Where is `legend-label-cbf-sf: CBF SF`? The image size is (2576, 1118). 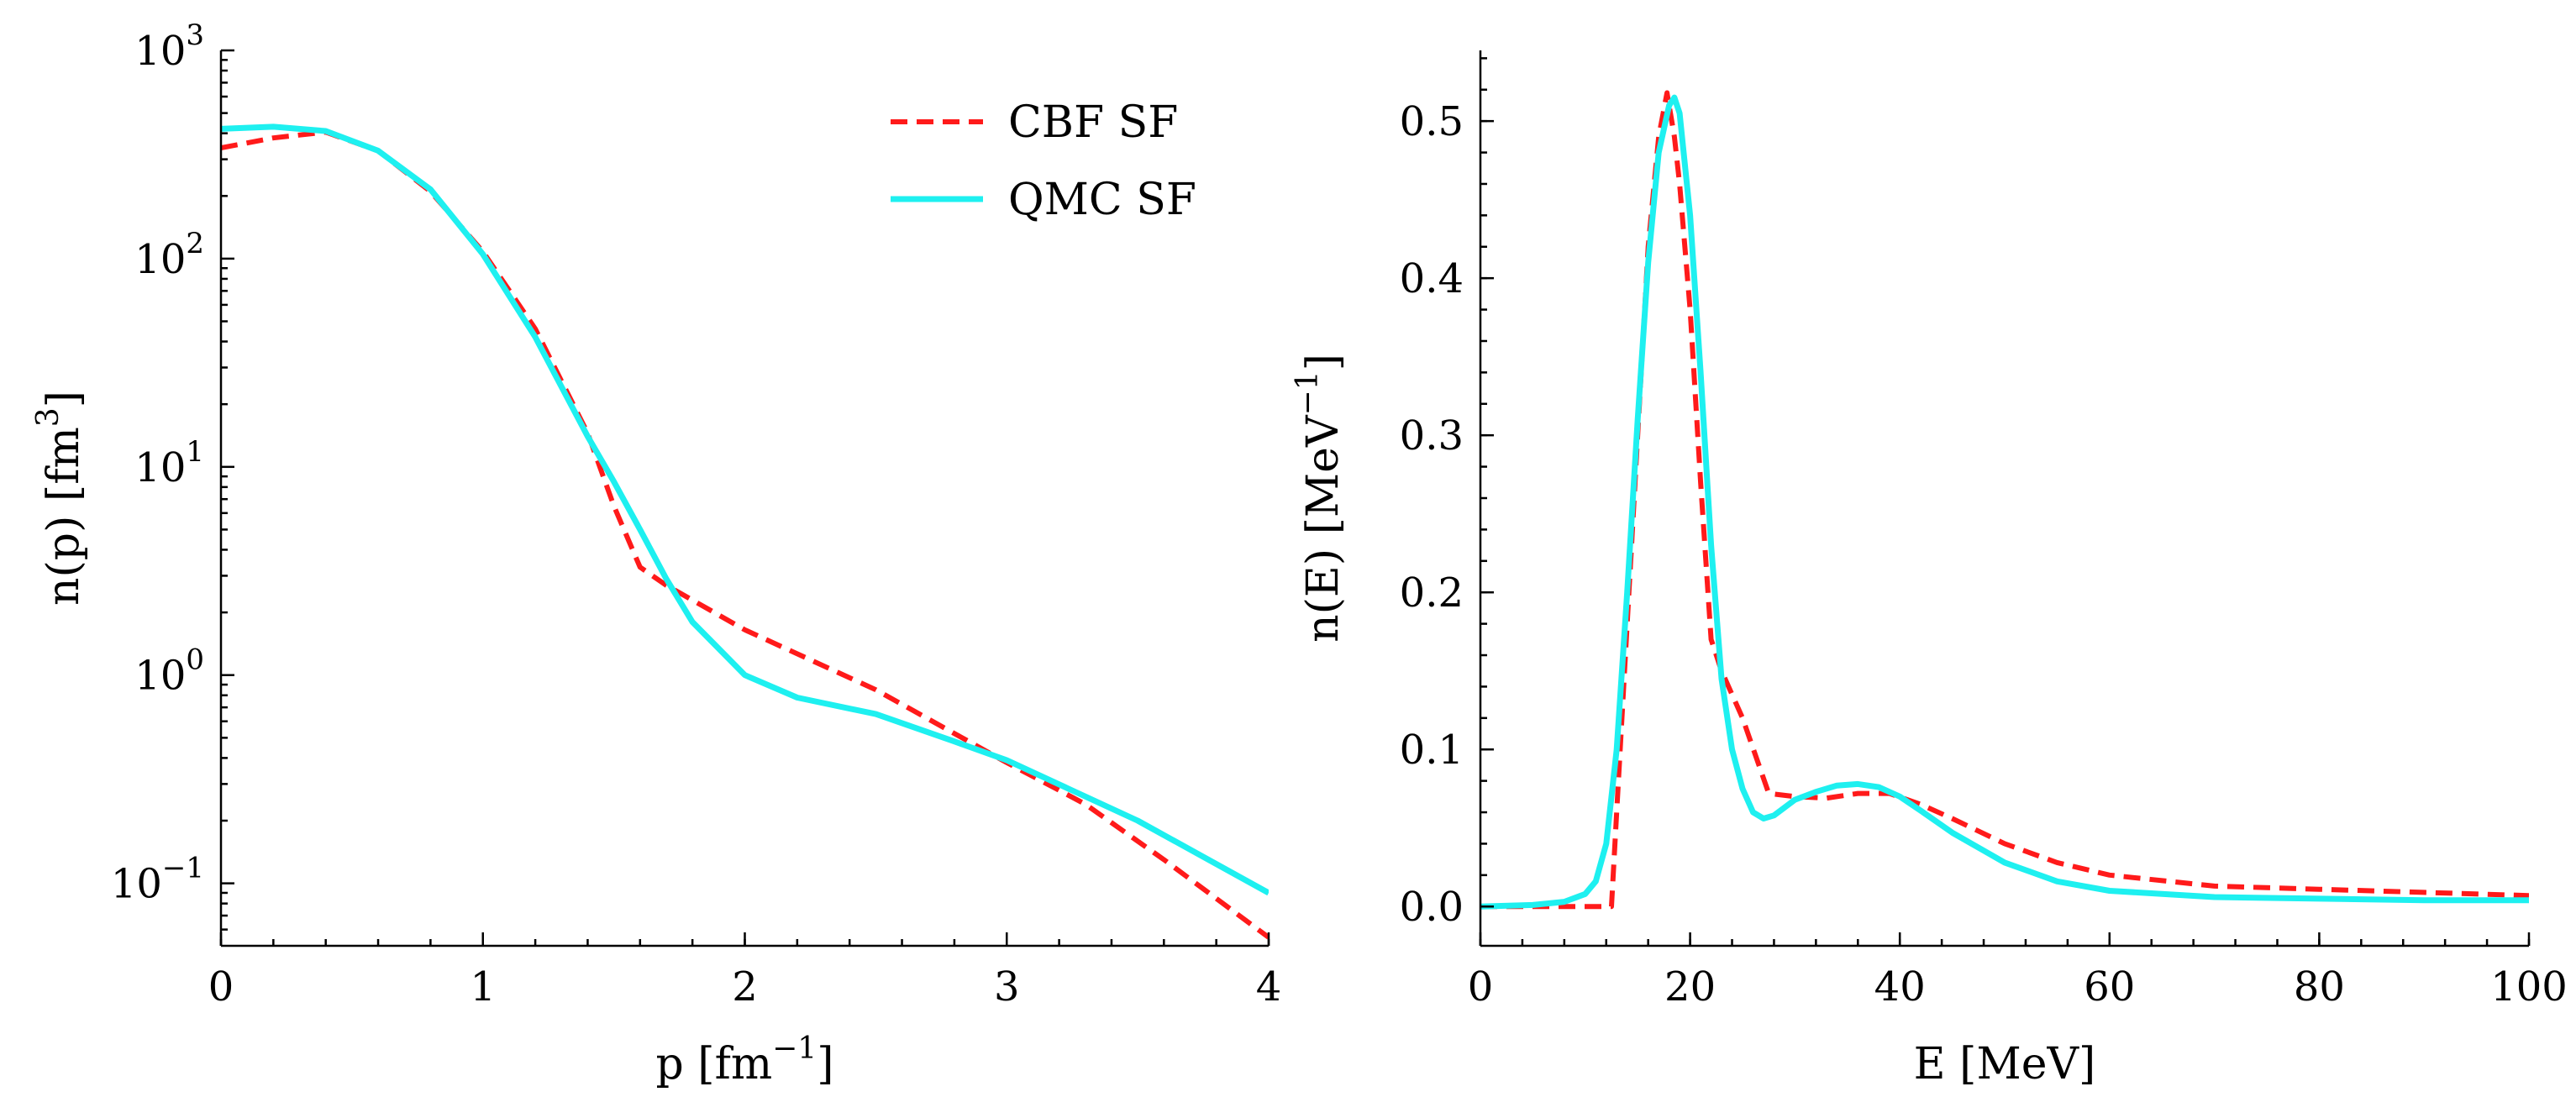
legend-label-cbf-sf: CBF SF is located at coordinates (1093, 123).